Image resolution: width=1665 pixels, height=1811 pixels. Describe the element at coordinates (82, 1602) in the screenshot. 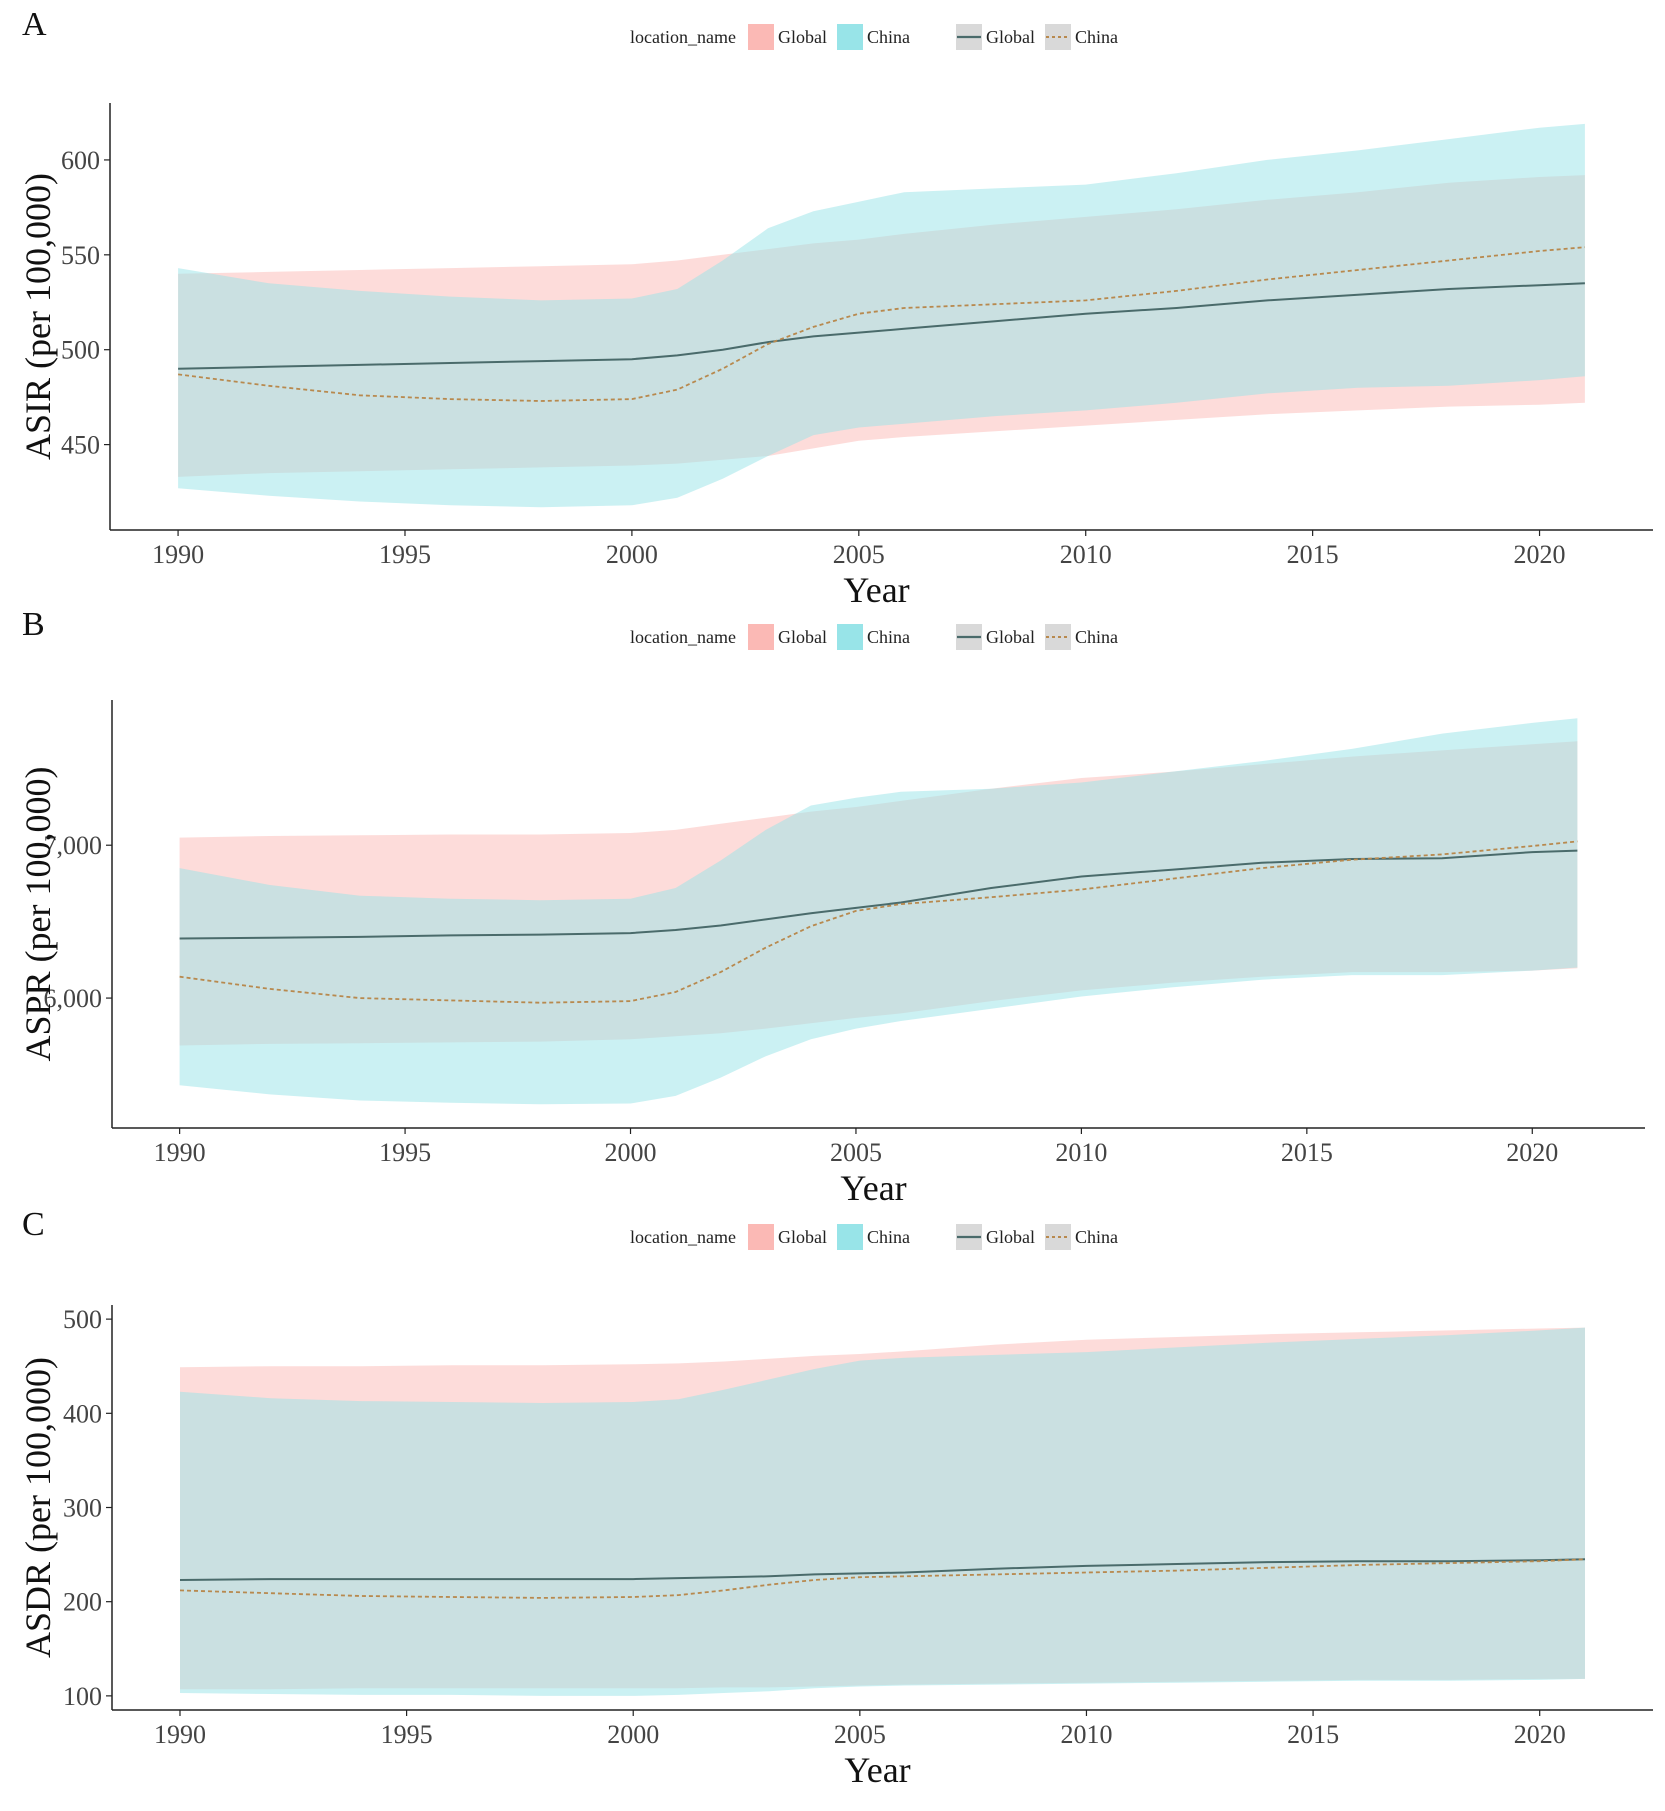

I see `y-tick-label: 200` at that location.